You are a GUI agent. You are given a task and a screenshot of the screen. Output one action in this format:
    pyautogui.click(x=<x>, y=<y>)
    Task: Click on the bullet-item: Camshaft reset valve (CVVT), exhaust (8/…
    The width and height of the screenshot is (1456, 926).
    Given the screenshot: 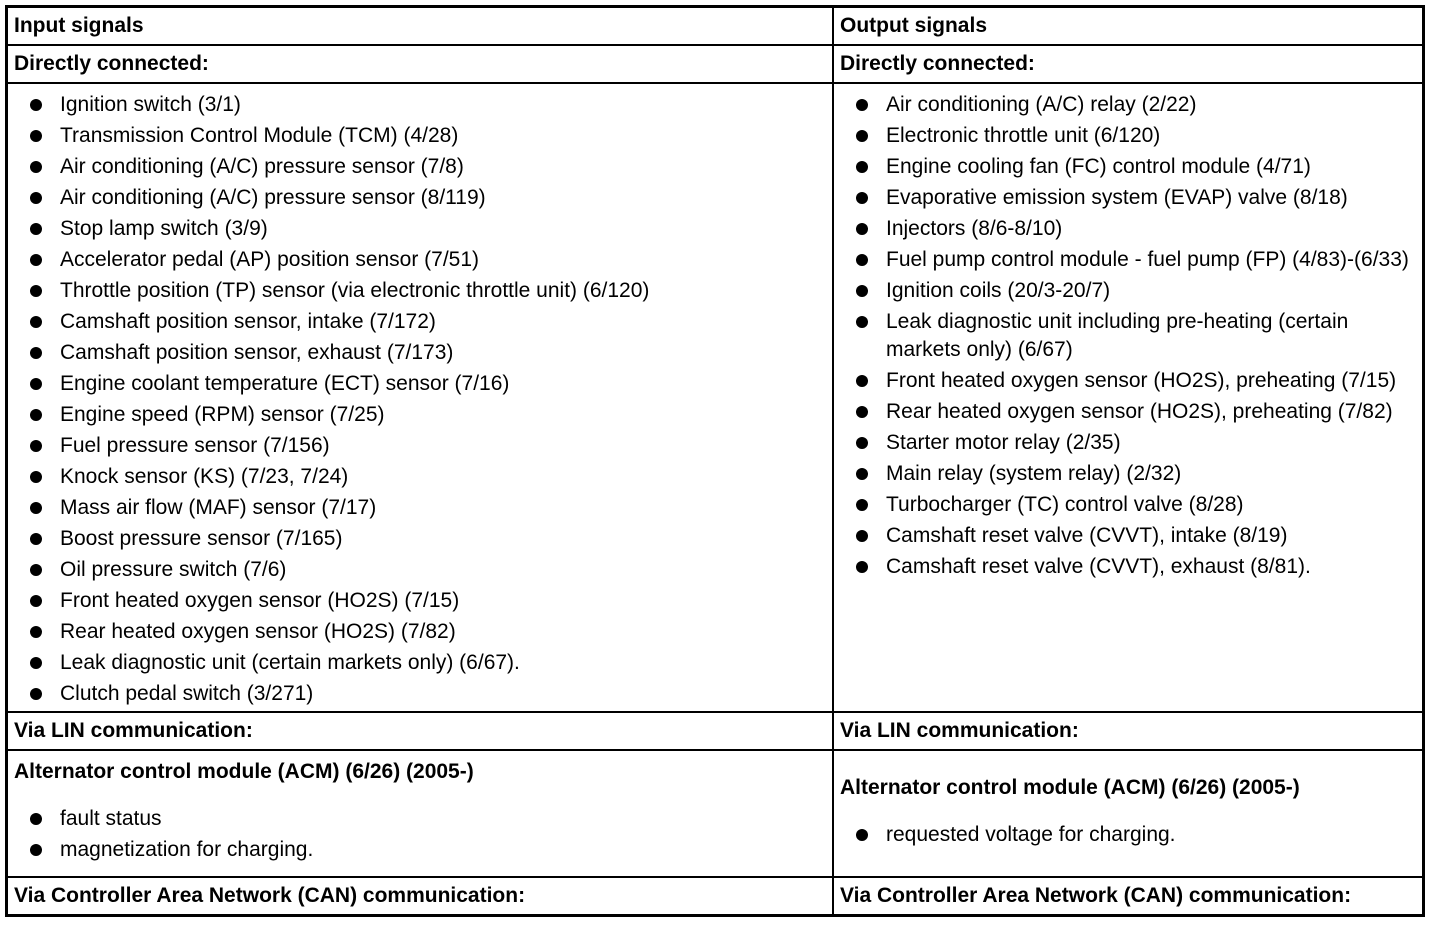 What is the action you would take?
    pyautogui.click(x=1136, y=567)
    